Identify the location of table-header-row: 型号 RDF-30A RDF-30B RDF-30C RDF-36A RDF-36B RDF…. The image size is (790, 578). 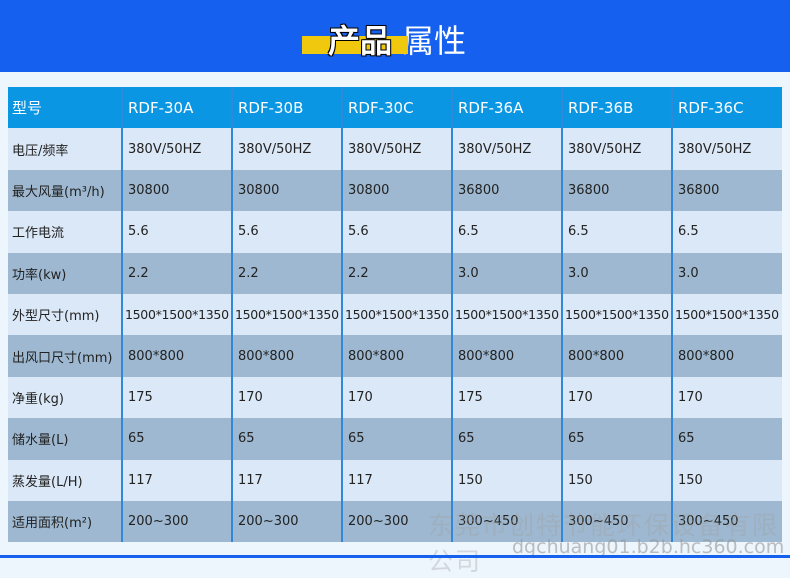
(395, 108).